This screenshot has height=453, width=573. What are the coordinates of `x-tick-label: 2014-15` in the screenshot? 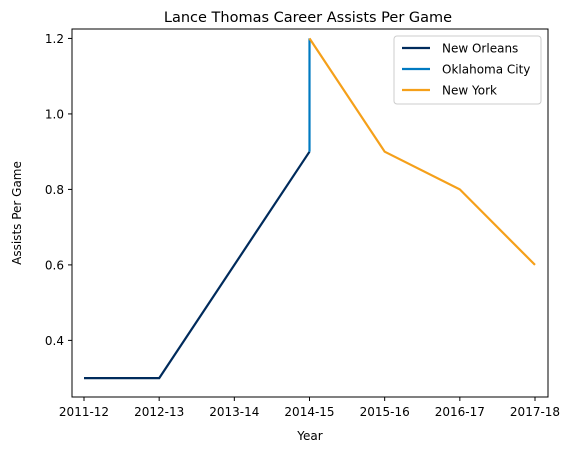 It's located at (309, 412).